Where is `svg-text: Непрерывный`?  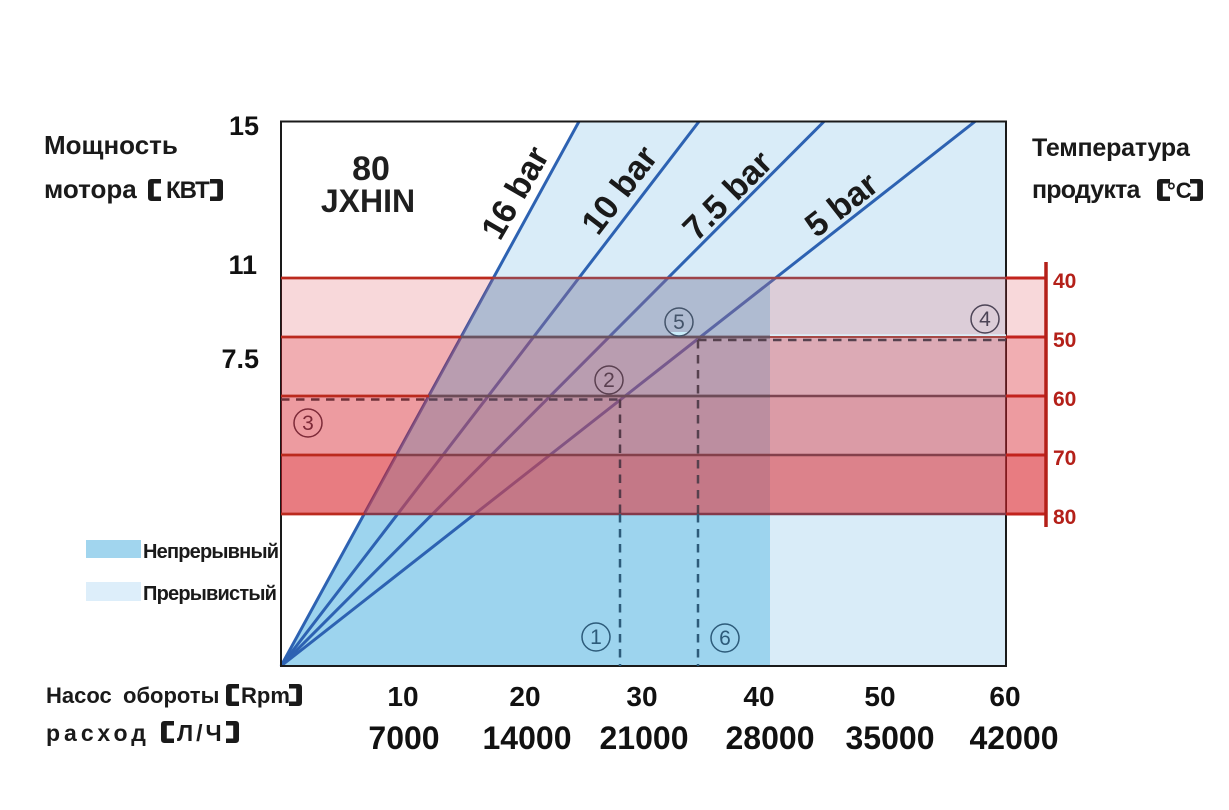
svg-text: Непрерывный is located at coordinates (210, 552).